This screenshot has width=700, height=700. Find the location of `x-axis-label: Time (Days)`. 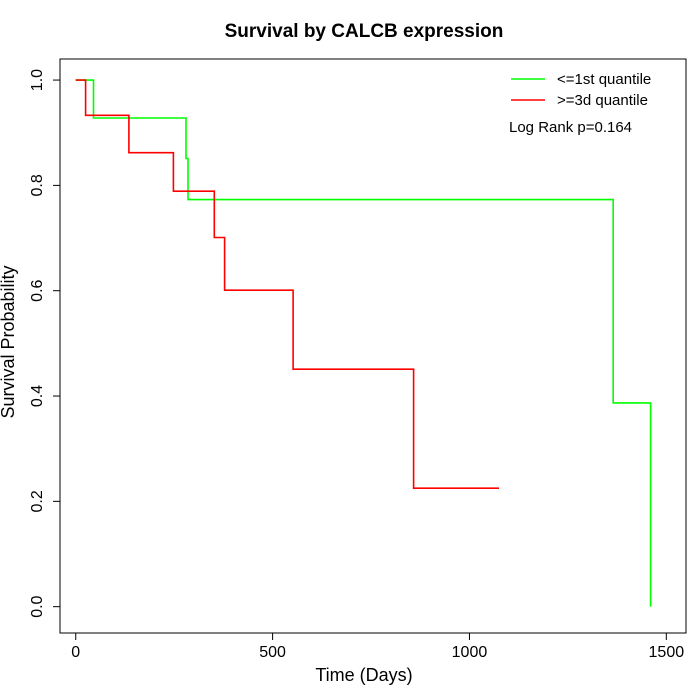

x-axis-label: Time (Days) is located at coordinates (363, 675).